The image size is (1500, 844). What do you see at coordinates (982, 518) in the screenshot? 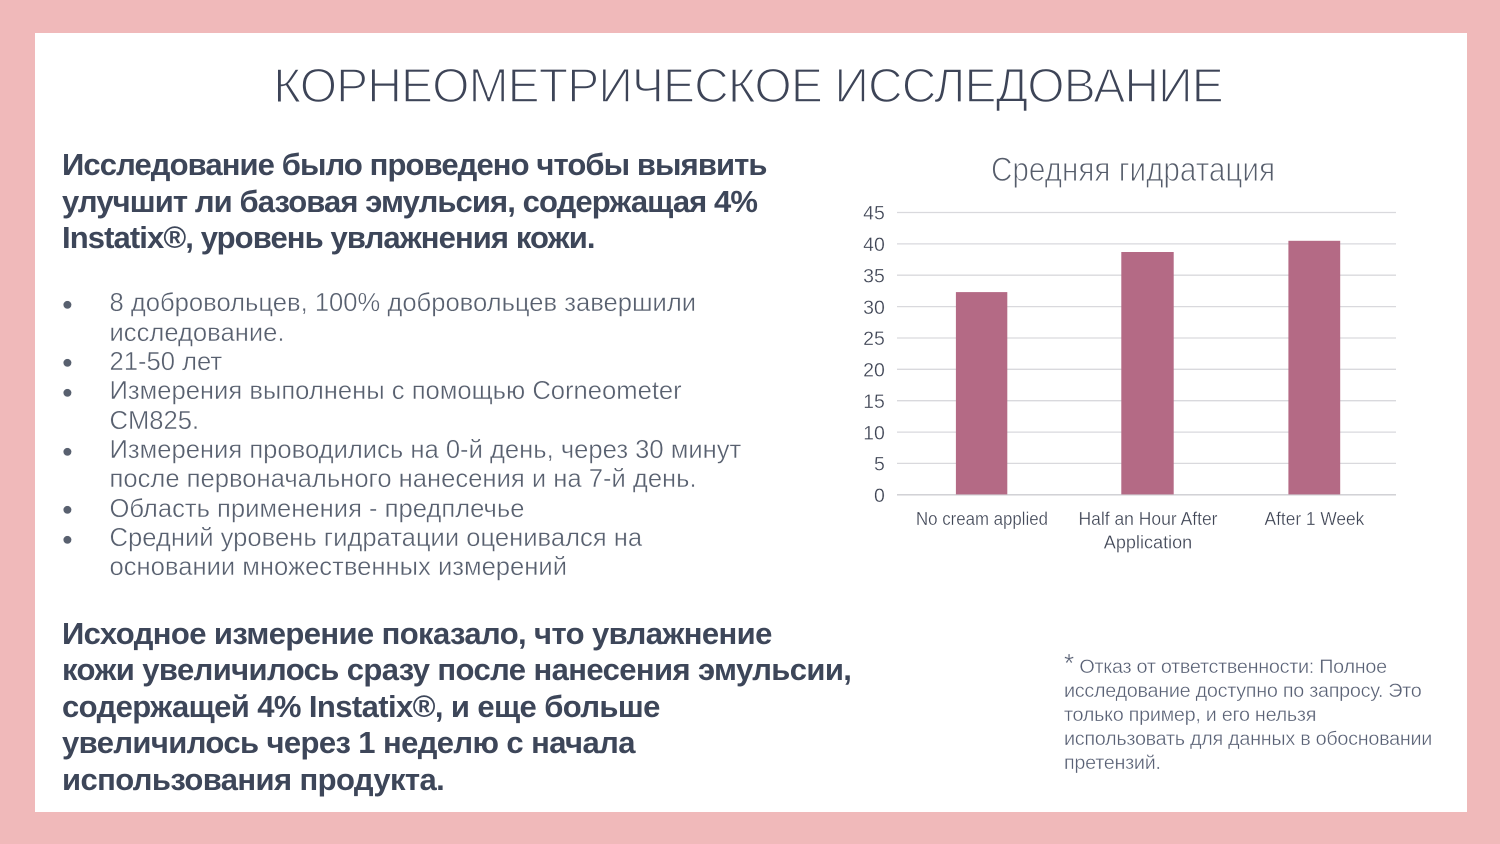
I see `svg-text: No cream applied` at bounding box center [982, 518].